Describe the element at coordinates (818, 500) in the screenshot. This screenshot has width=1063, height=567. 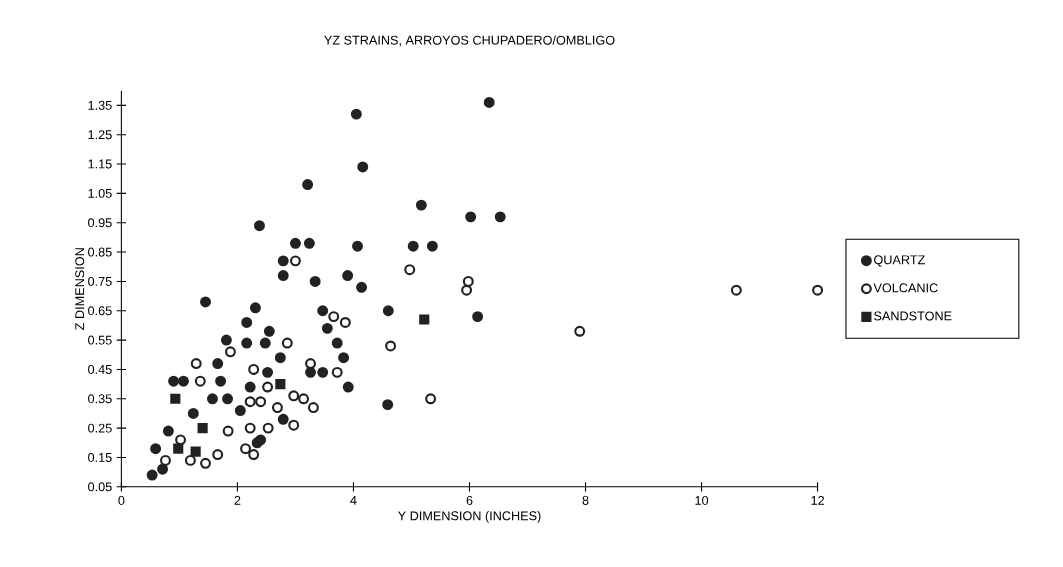
I see `x-tick-label: 12` at that location.